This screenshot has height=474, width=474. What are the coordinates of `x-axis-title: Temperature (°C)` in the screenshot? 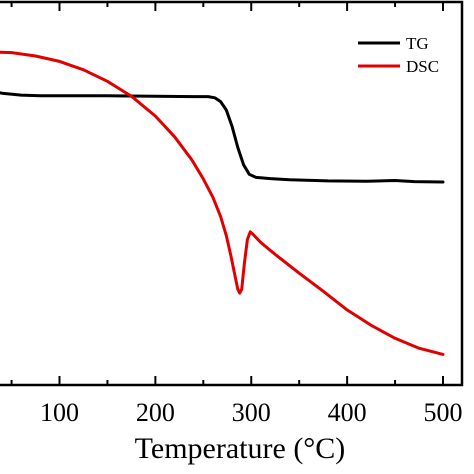 It's located at (240, 448).